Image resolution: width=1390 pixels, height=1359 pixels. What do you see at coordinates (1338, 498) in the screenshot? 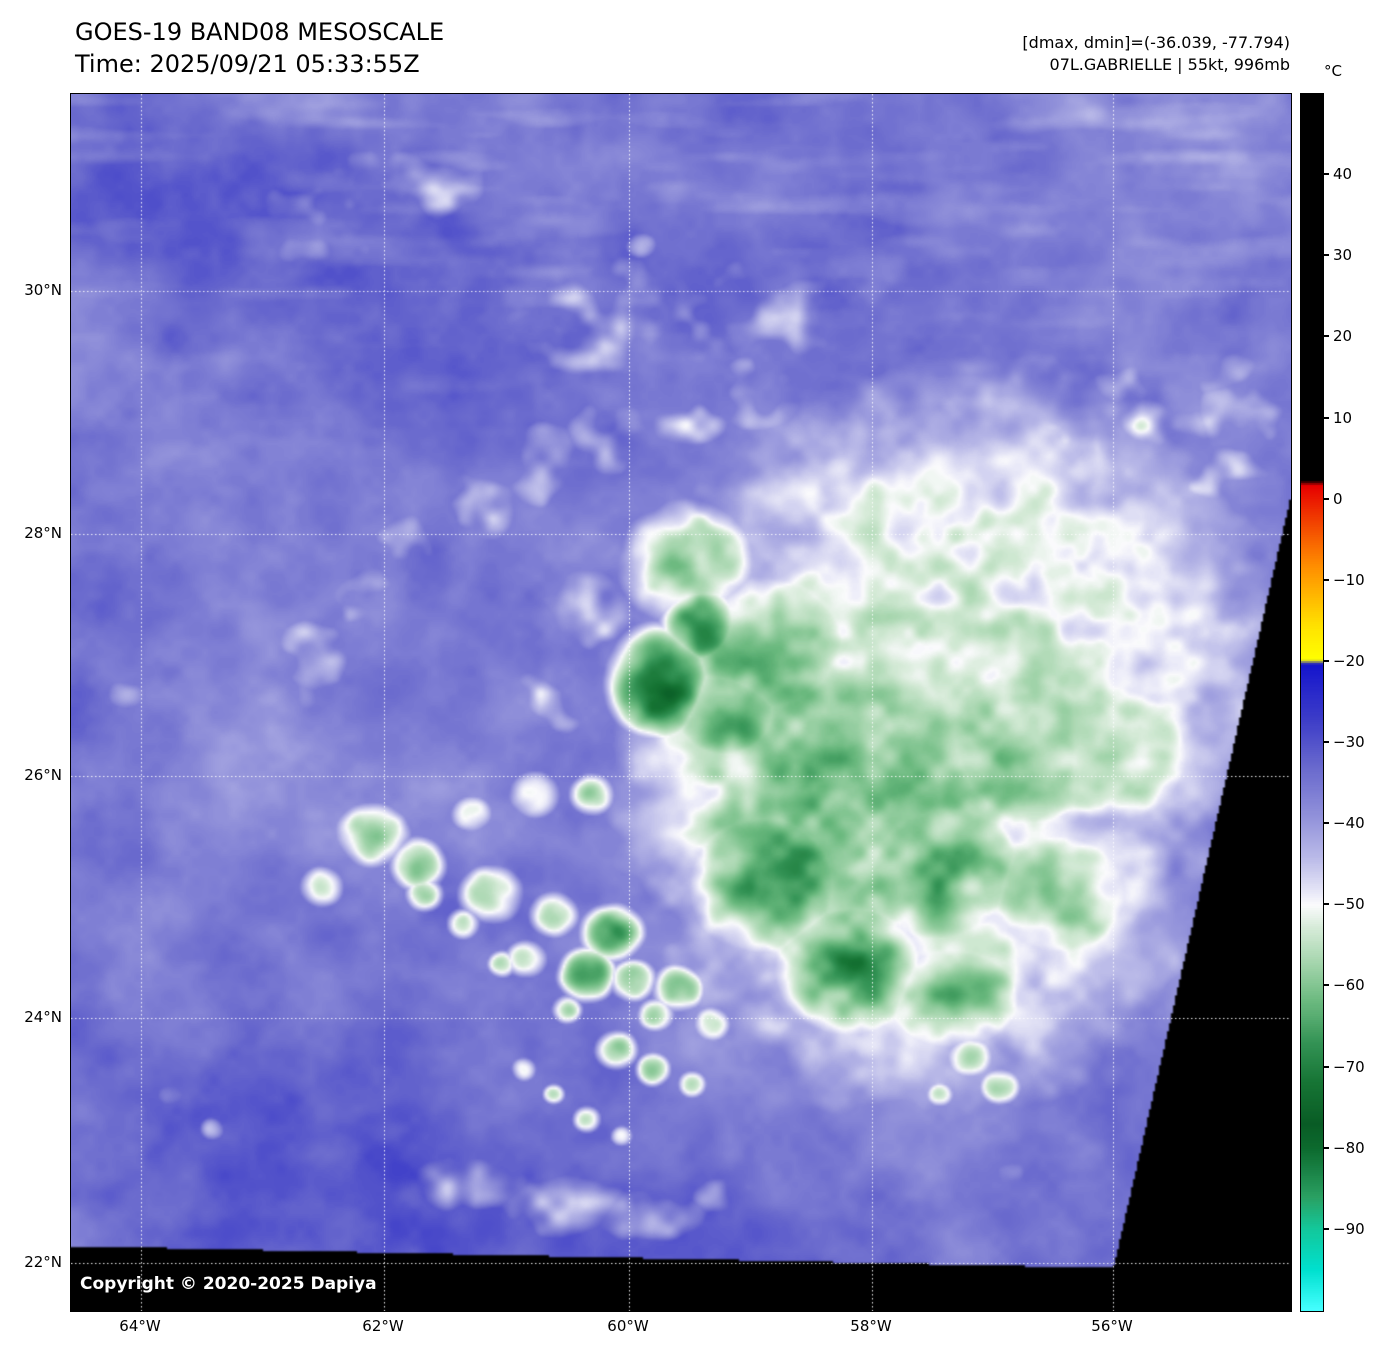
I see `colorbar-tick-label: 0` at bounding box center [1338, 498].